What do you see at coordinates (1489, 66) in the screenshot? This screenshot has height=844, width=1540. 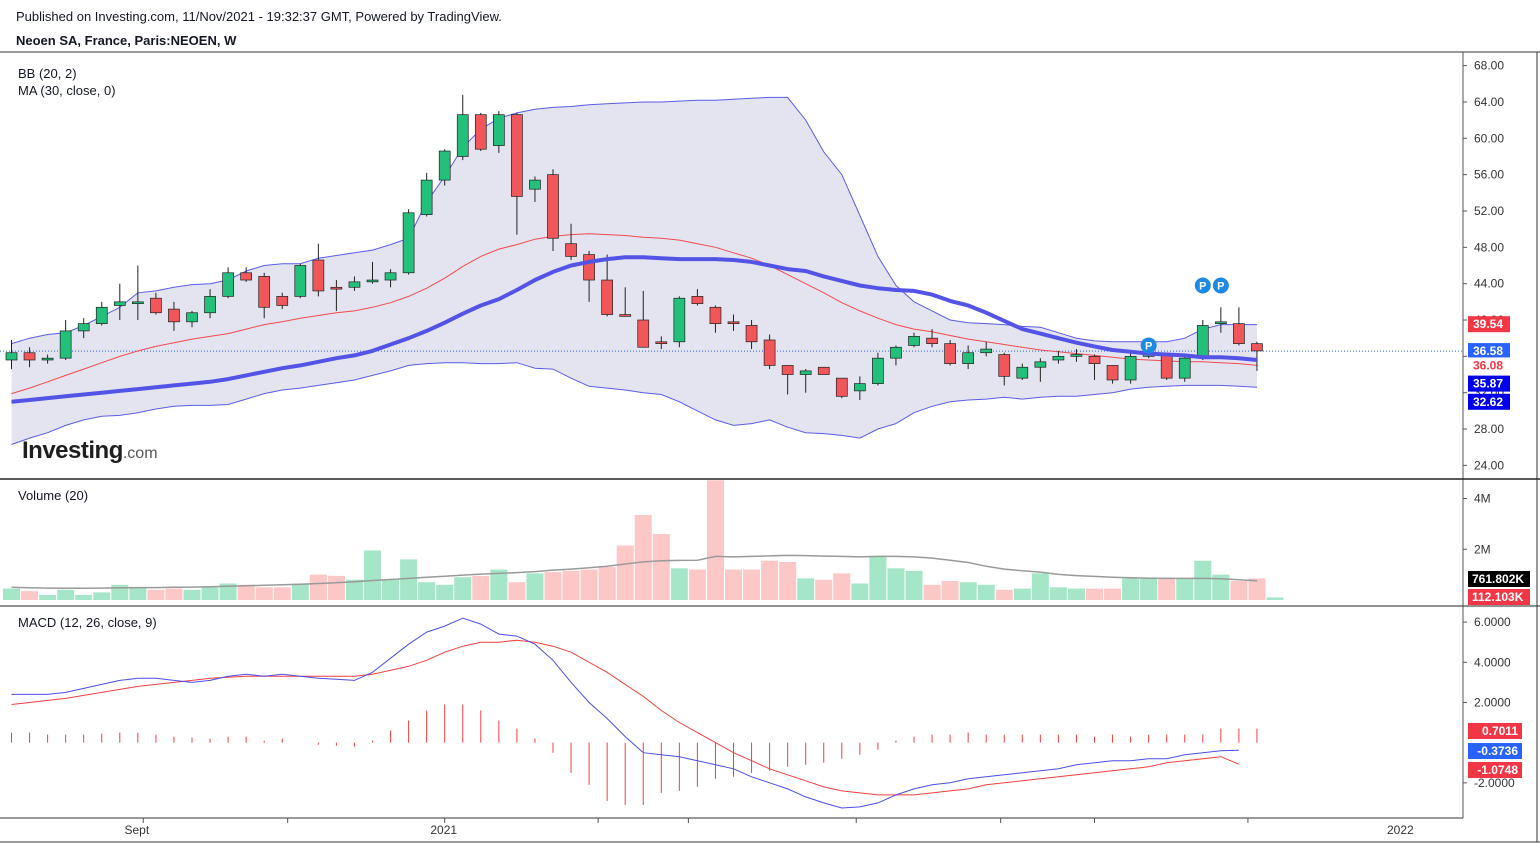 I see `price-tick-label: 68.00` at bounding box center [1489, 66].